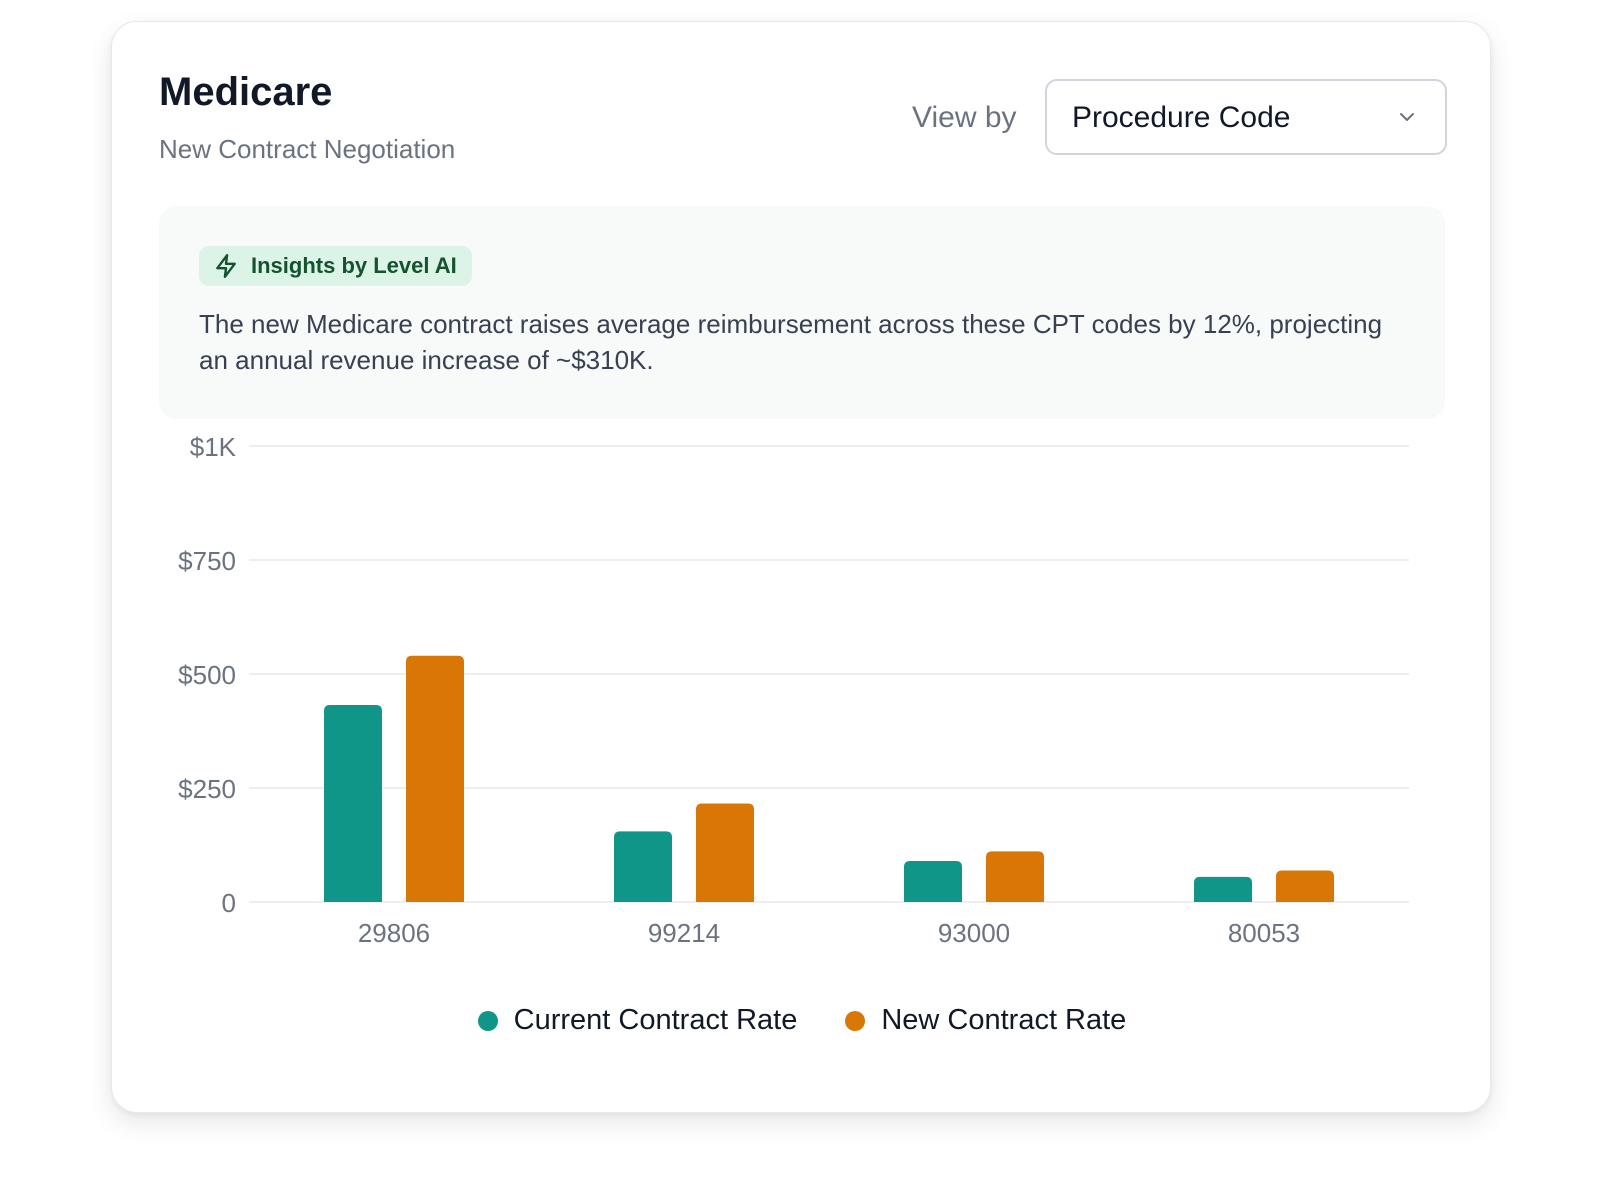 This screenshot has height=1186, width=1600. What do you see at coordinates (246, 92) in the screenshot?
I see `page-title: Medicare` at bounding box center [246, 92].